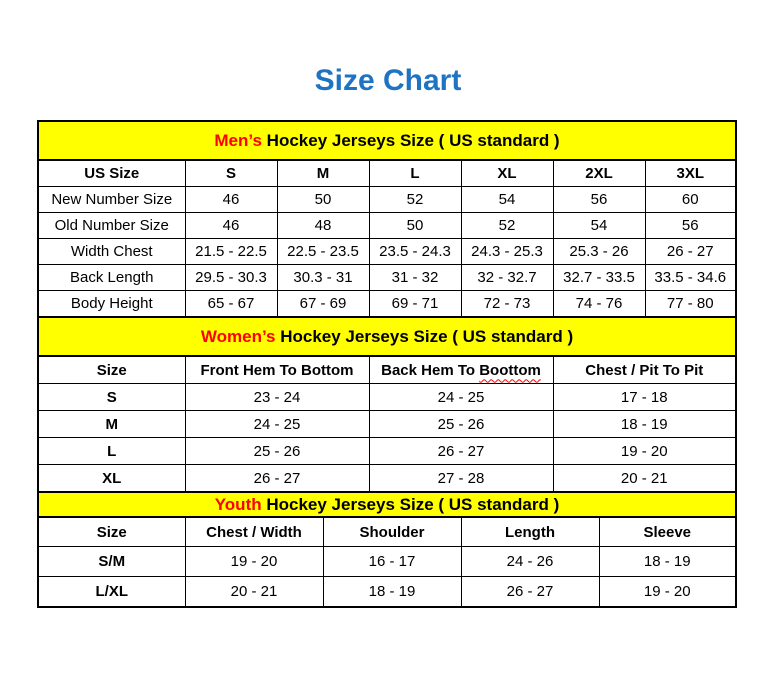  Describe the element at coordinates (599, 304) in the screenshot. I see `cell: 74 - 76` at that location.